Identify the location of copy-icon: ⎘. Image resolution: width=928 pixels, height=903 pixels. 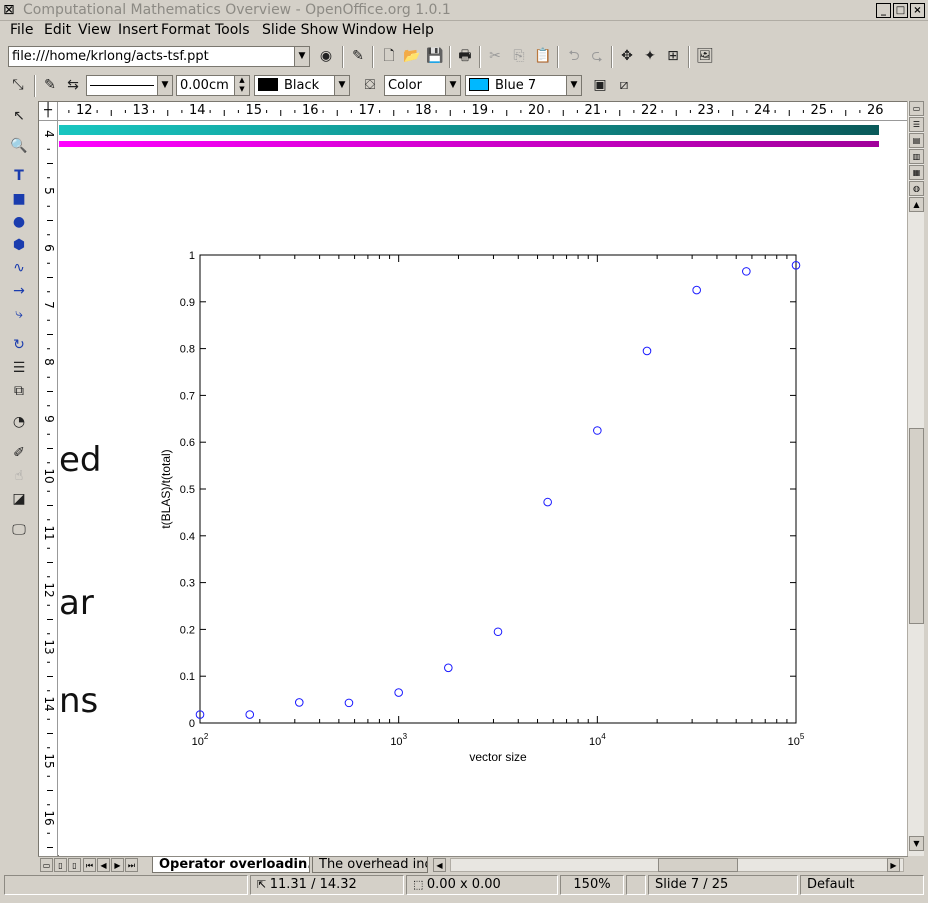
(519, 56).